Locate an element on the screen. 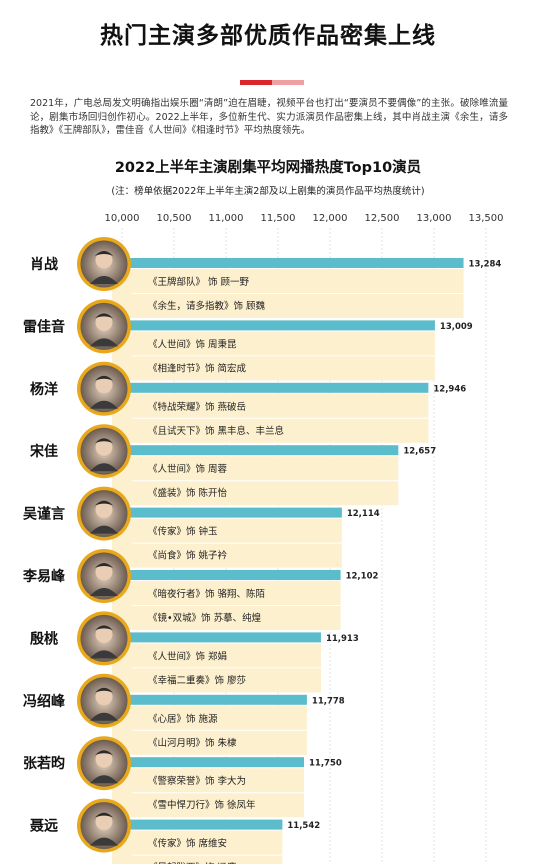 The height and width of the screenshot is (864, 536). actor-name: 肖战 is located at coordinates (44, 264).